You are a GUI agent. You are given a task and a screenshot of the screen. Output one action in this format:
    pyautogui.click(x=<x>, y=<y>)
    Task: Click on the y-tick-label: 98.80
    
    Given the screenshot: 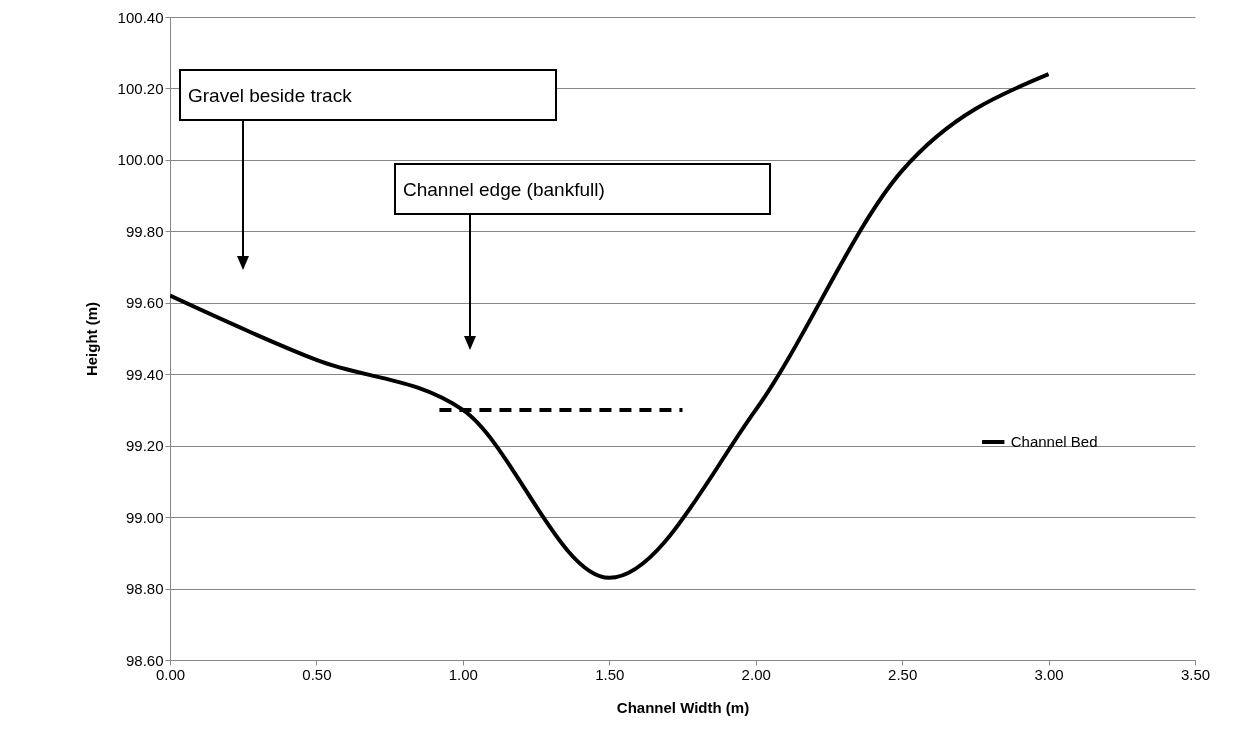 What is the action you would take?
    pyautogui.click(x=144, y=589)
    